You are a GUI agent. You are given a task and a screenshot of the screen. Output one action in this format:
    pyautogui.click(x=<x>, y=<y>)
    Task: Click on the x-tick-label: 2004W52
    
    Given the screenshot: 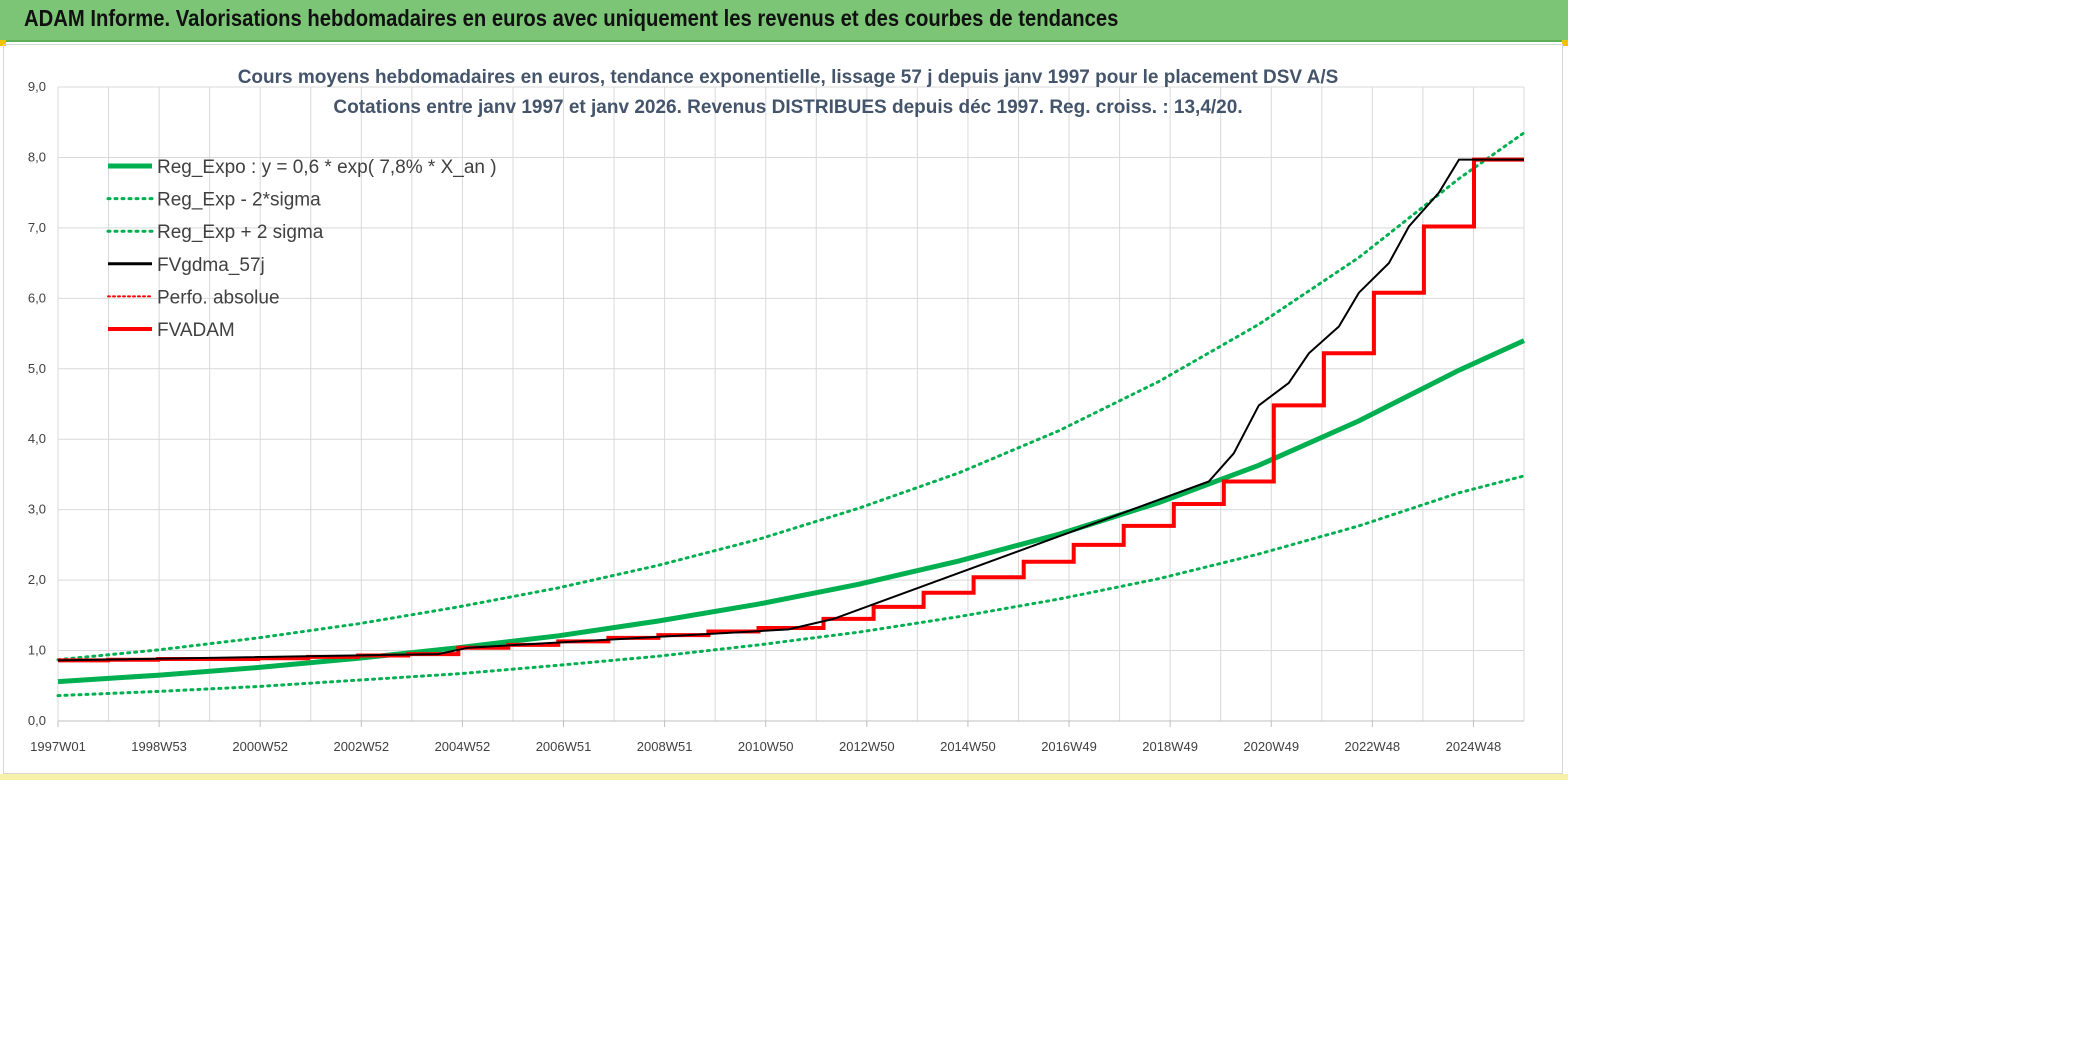 What is the action you would take?
    pyautogui.click(x=463, y=746)
    